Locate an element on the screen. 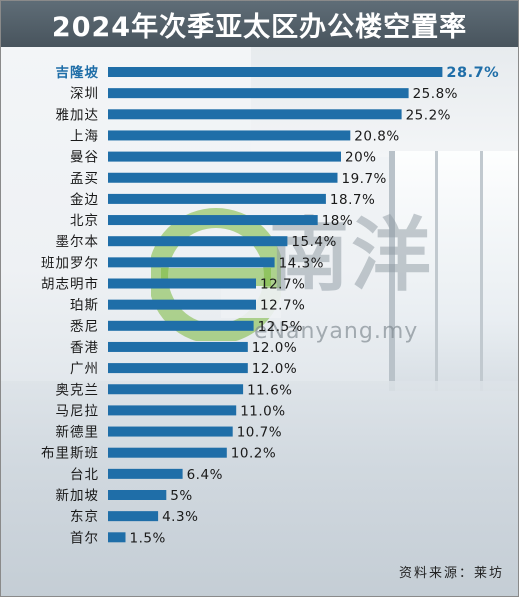  value-label: 4.3% is located at coordinates (180, 517).